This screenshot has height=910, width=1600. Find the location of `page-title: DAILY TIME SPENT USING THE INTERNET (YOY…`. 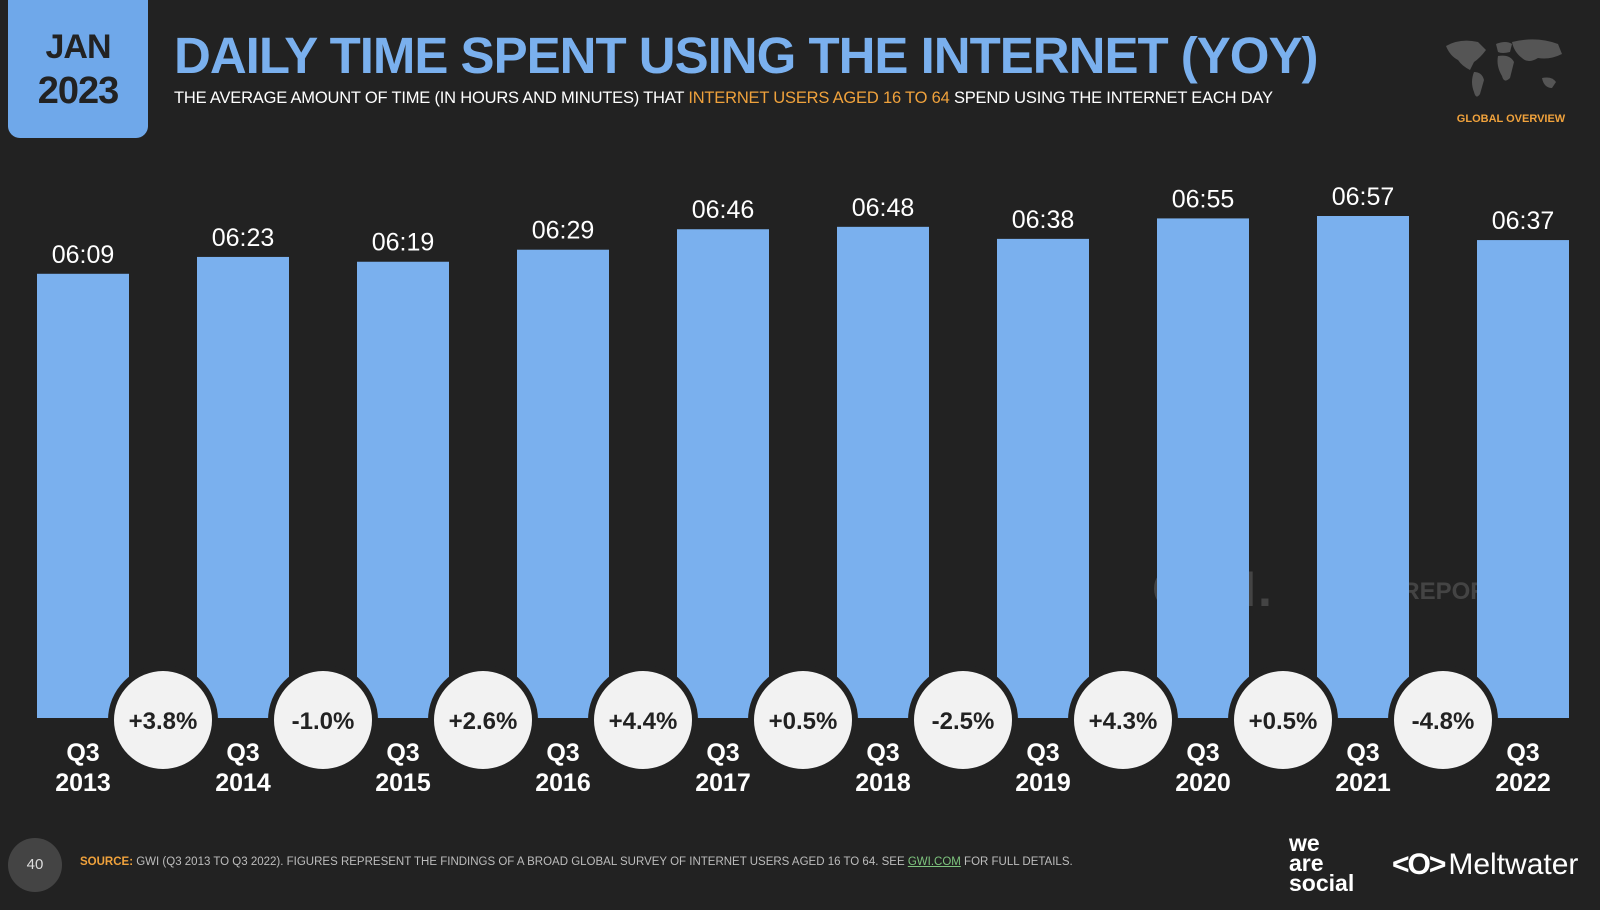

page-title: DAILY TIME SPENT USING THE INTERNET (YOY… is located at coordinates (746, 55).